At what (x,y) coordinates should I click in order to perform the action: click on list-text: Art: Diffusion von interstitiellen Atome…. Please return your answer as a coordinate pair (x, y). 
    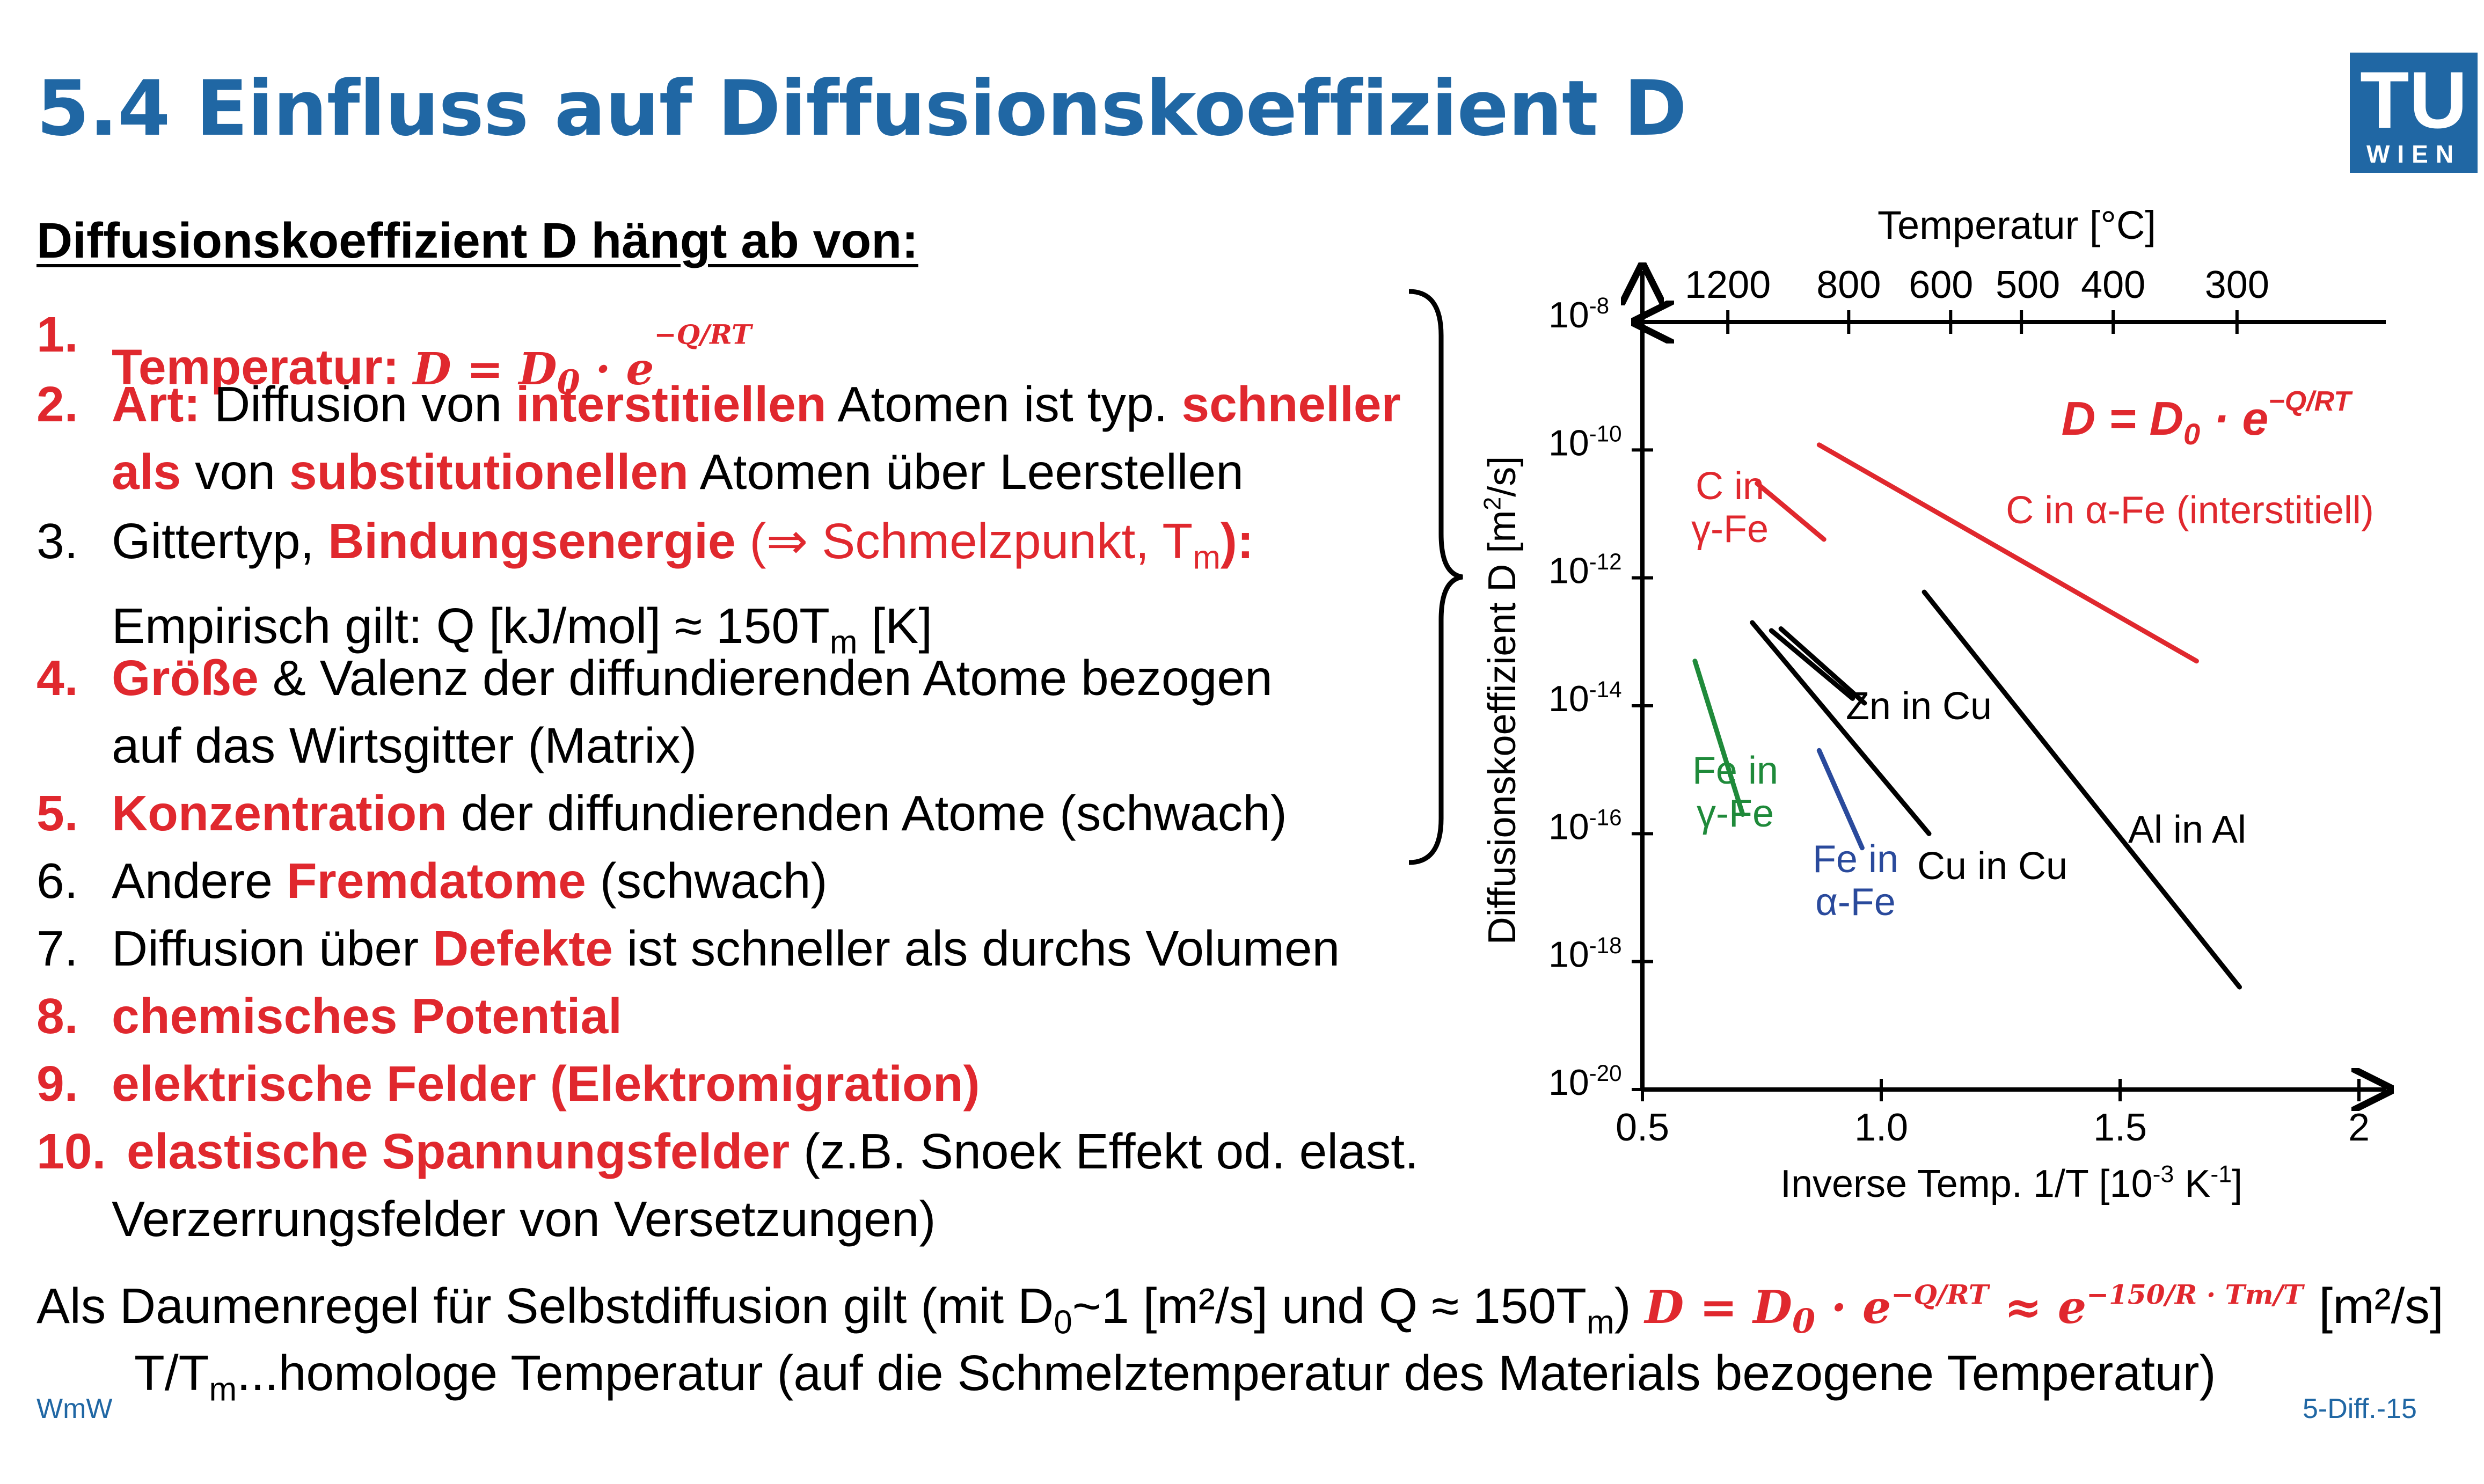
    Looking at the image, I should click on (756, 438).